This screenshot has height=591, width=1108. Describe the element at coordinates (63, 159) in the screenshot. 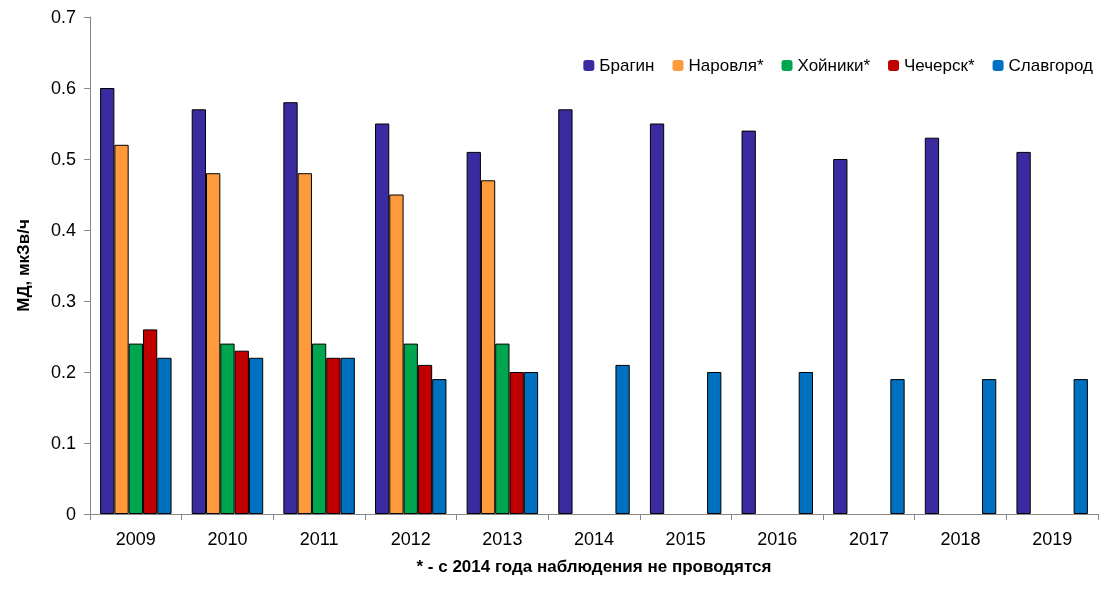

I see `y-tick-label: 0.5` at that location.